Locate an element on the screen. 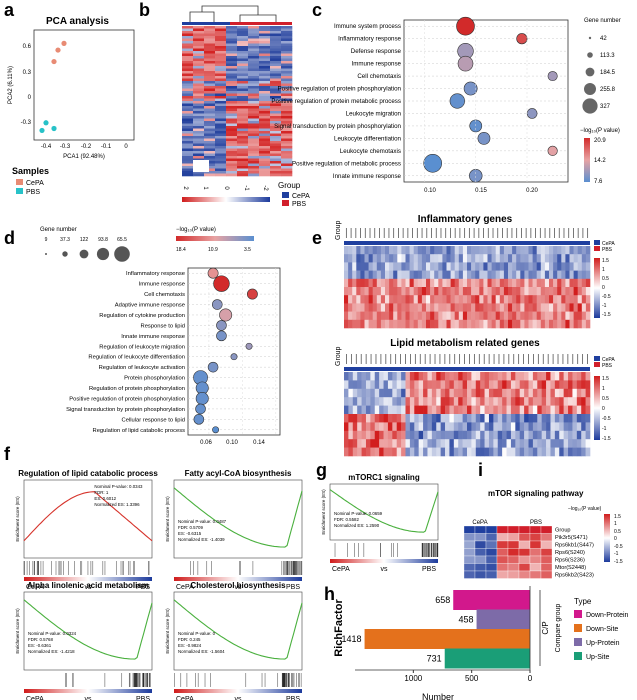  pca-point-cepa is located at coordinates (58, 50).